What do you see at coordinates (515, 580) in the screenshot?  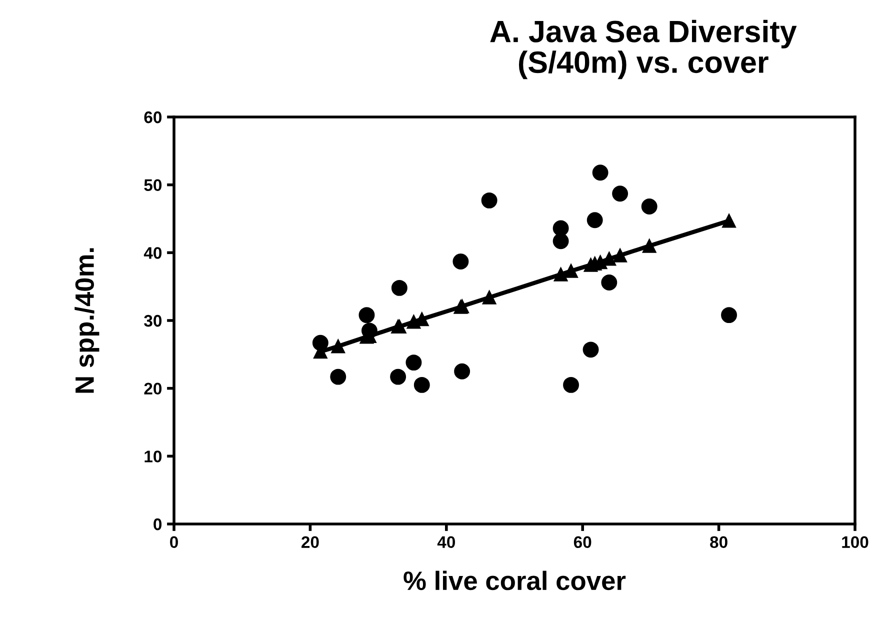 I see `x-axis-title: % live coral cover` at bounding box center [515, 580].